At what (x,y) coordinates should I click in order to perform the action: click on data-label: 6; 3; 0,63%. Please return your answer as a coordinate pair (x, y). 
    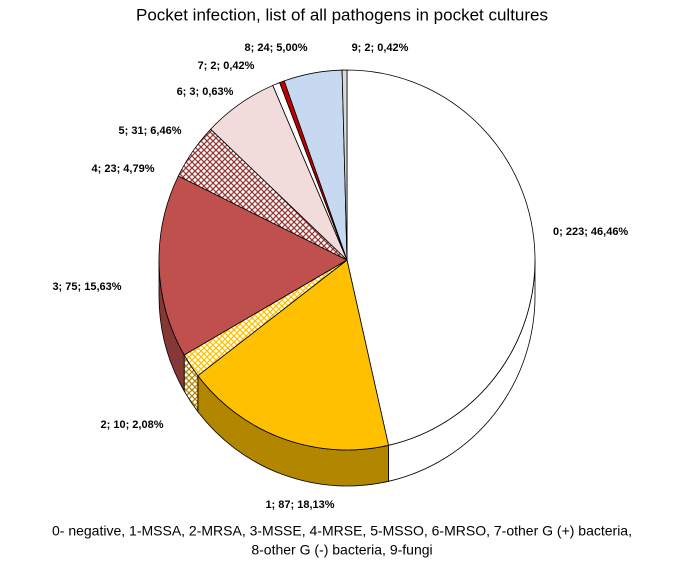
    Looking at the image, I should click on (205, 92).